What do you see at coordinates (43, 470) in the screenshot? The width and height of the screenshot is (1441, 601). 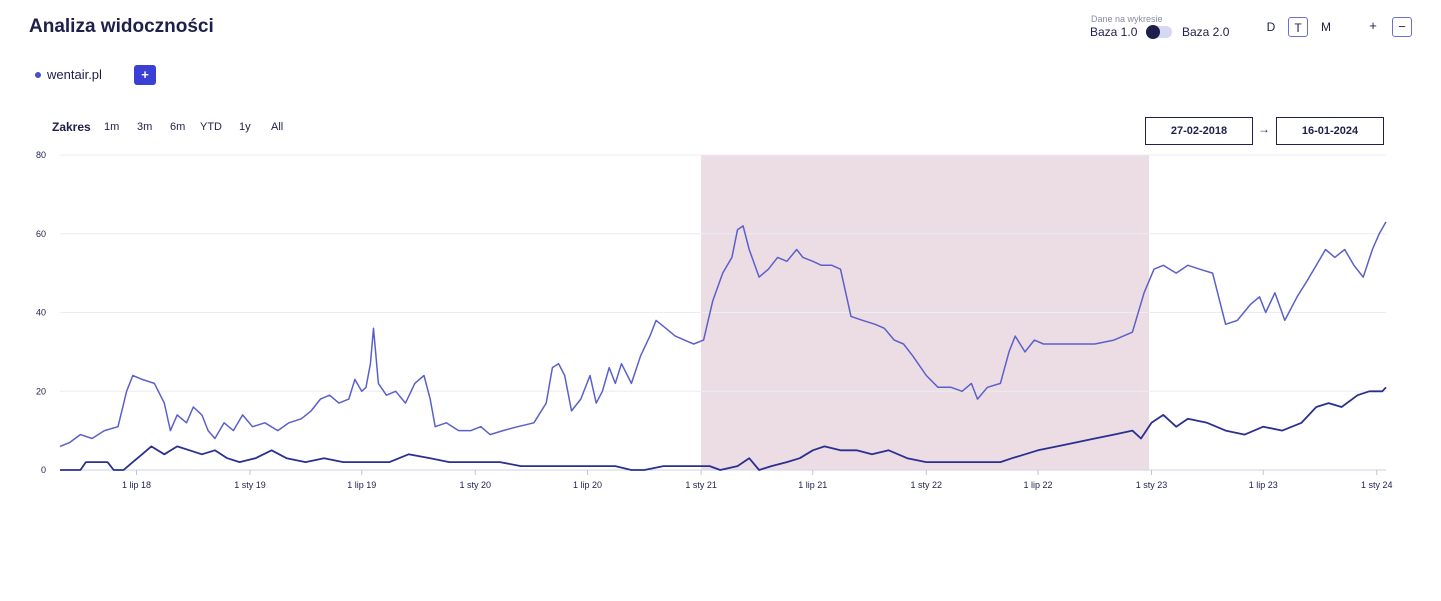 I see `y-tick-label: 0` at bounding box center [43, 470].